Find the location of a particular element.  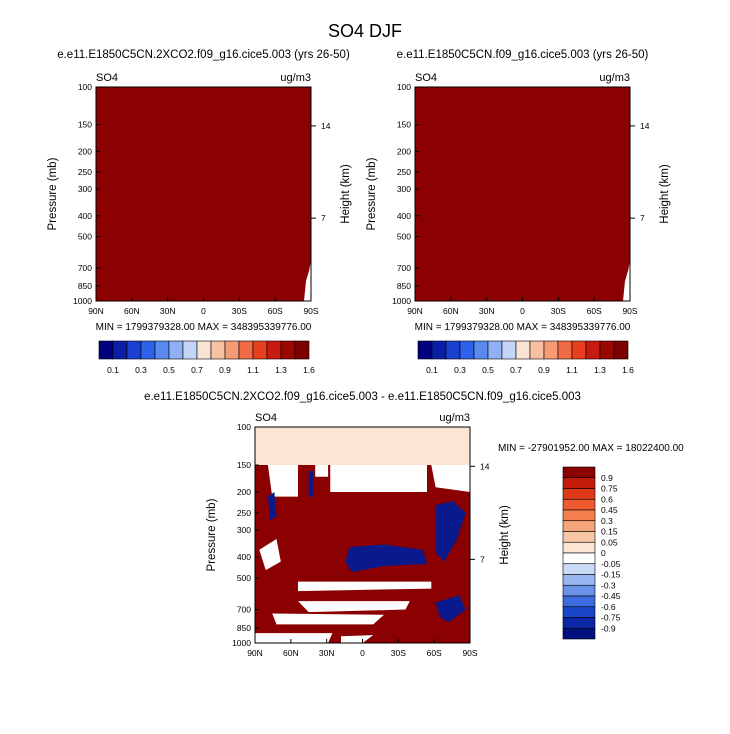

colorbar-label: 0.6 is located at coordinates (607, 499).